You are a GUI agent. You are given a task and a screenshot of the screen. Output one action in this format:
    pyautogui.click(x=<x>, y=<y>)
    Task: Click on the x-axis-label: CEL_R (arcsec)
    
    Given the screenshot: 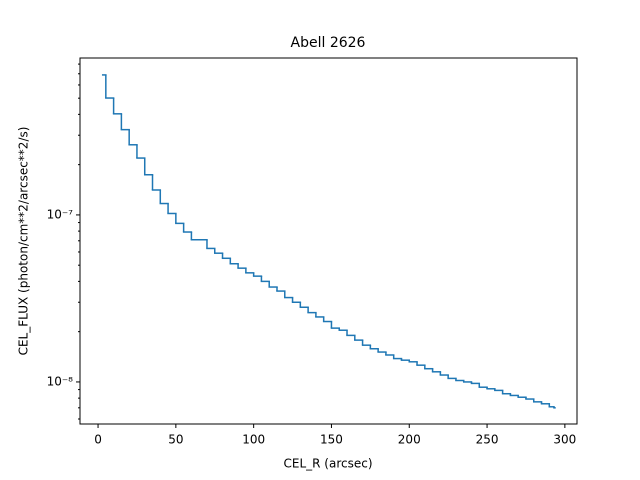 What is the action you would take?
    pyautogui.click(x=327, y=464)
    